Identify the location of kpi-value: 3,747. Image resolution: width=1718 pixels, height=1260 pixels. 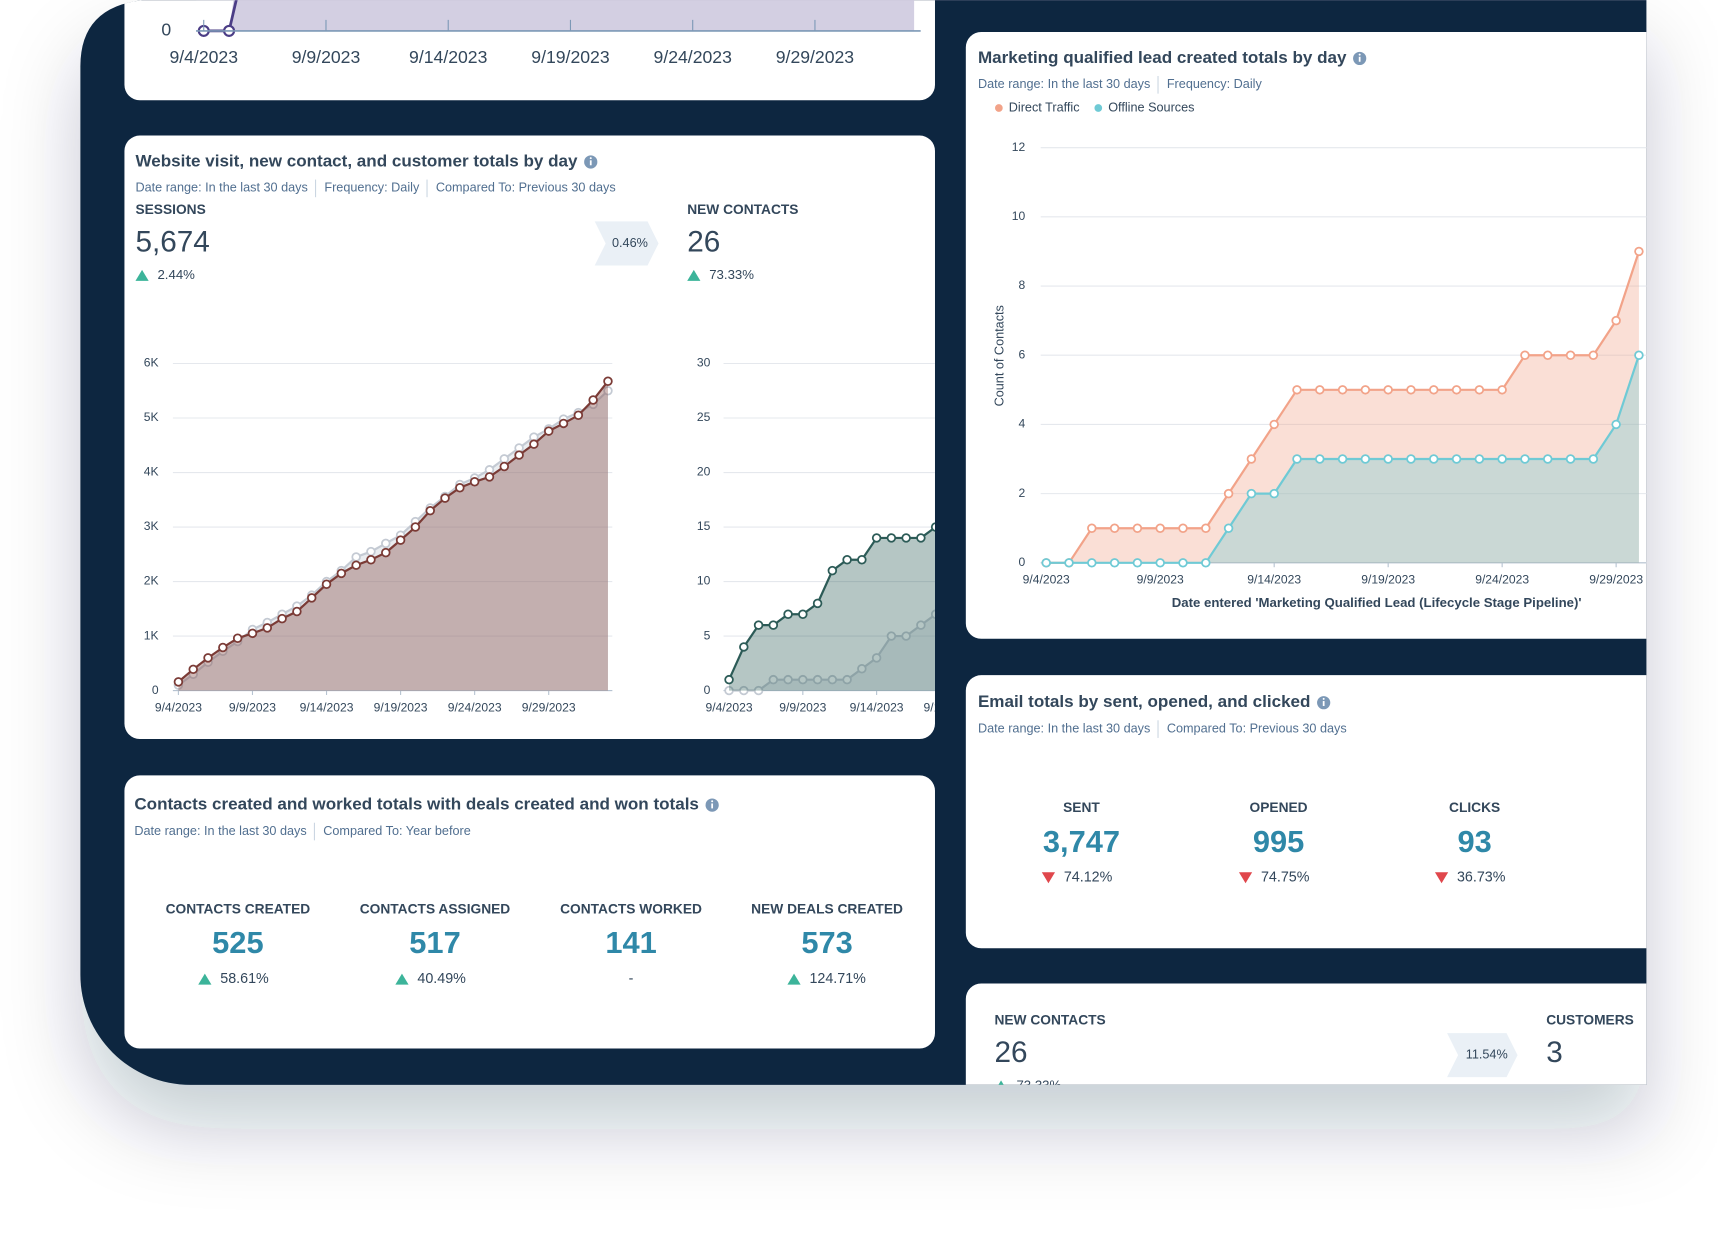
(1081, 841).